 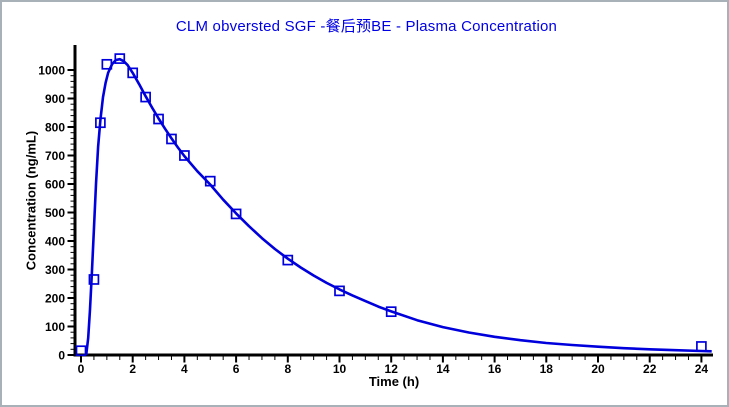 What do you see at coordinates (55, 213) in the screenshot?
I see `y-tick-label: 500` at bounding box center [55, 213].